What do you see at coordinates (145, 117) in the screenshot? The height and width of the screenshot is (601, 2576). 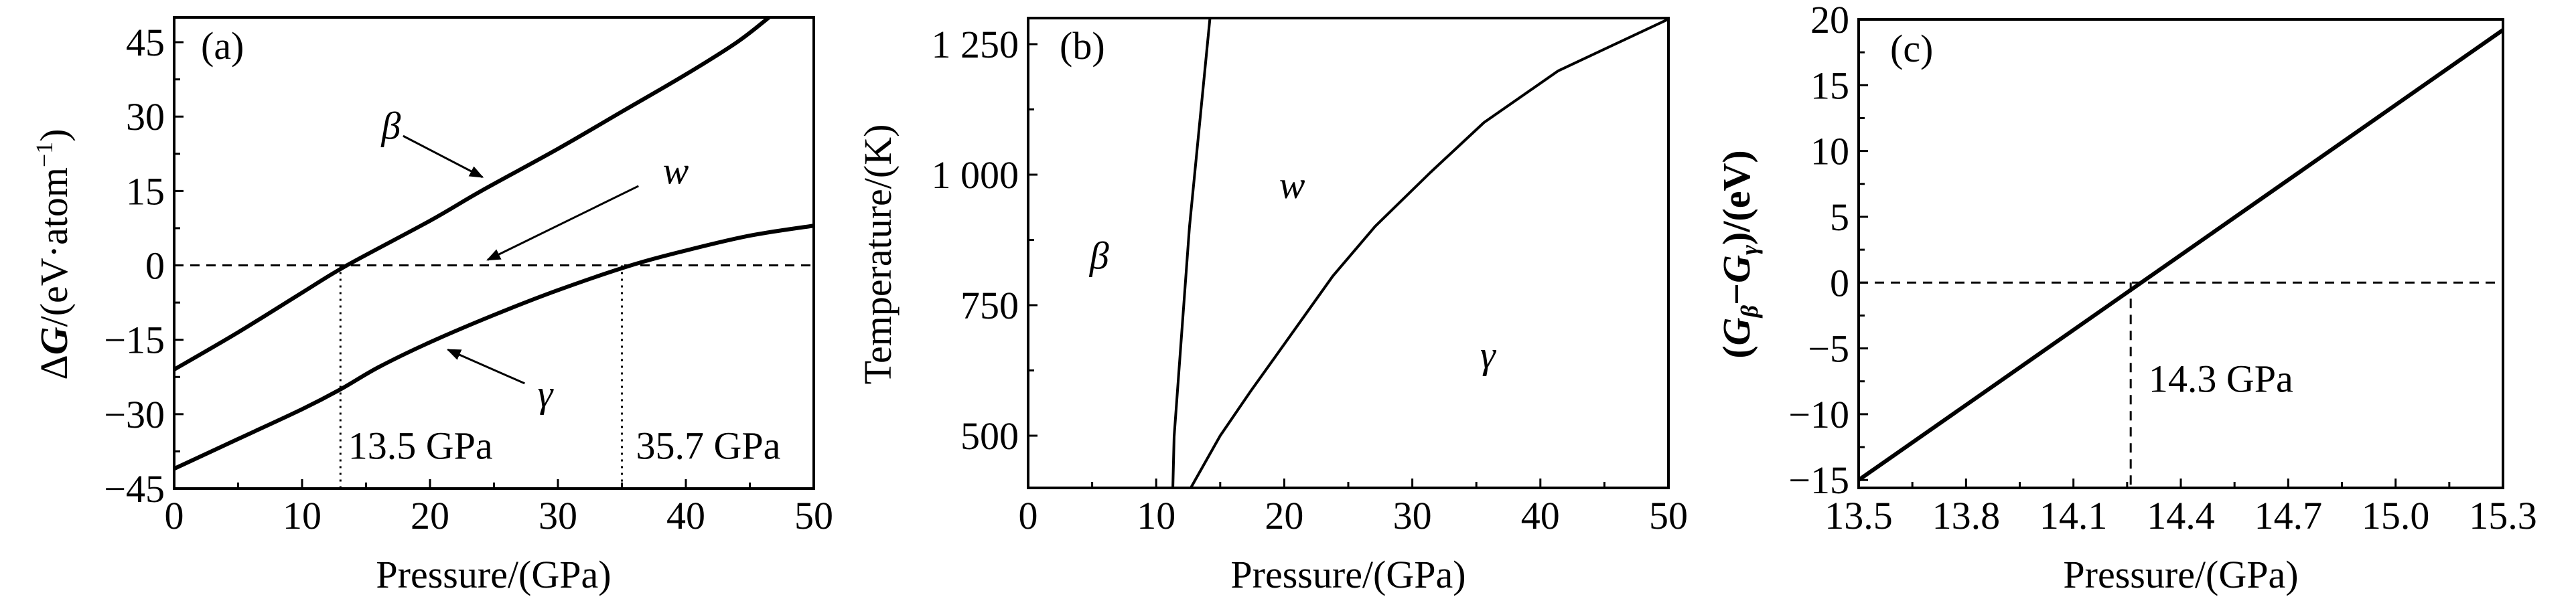 I see `panel-a-y-tick-label: 30` at bounding box center [145, 117].